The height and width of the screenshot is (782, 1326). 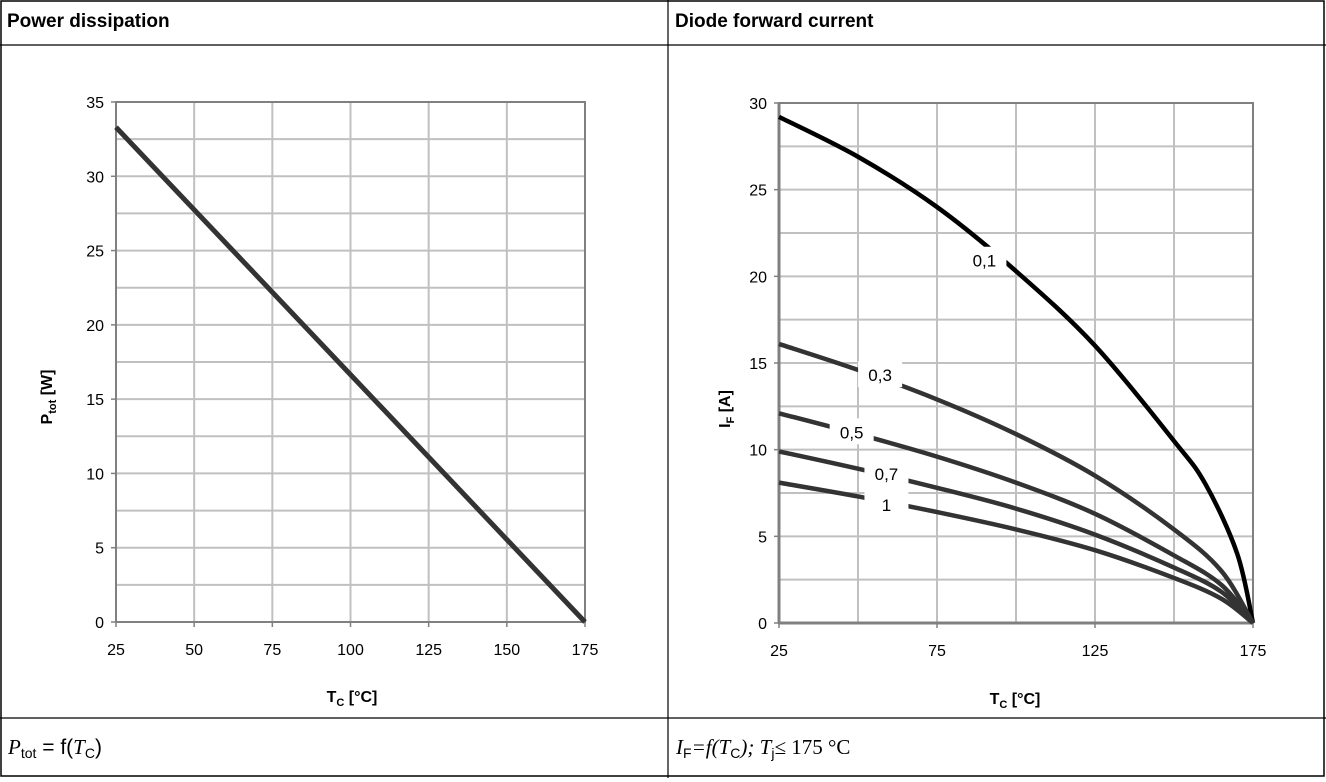 What do you see at coordinates (705, 747) in the screenshot?
I see `caption-text: =f(` at bounding box center [705, 747].